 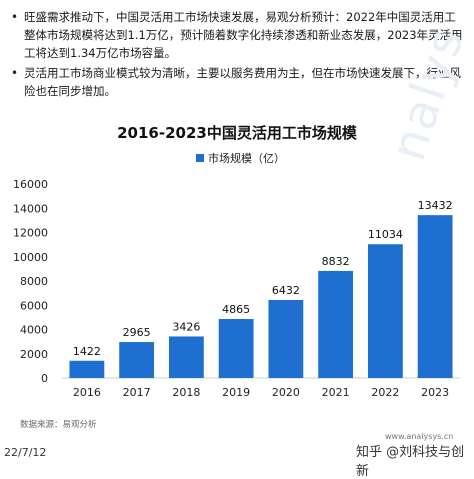 What do you see at coordinates (34, 281) in the screenshot?
I see `y-tick-label: 8000` at bounding box center [34, 281].